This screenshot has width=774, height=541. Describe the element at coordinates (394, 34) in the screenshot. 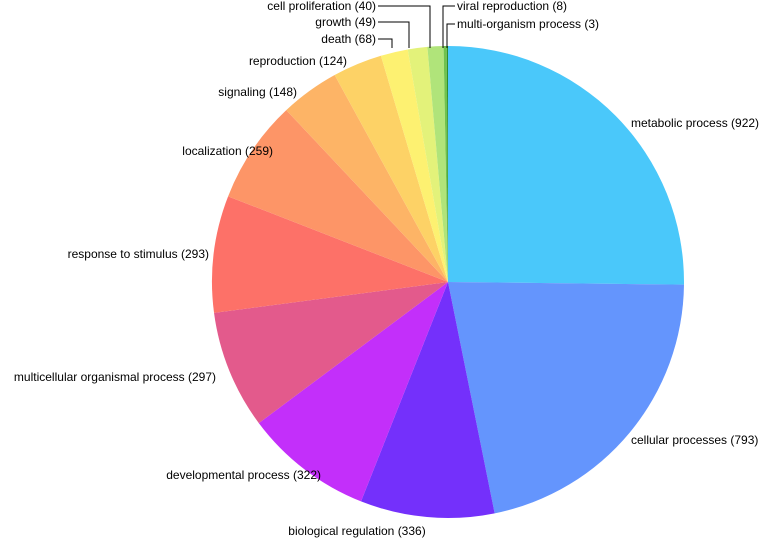

I see `leader-line-growth` at that location.